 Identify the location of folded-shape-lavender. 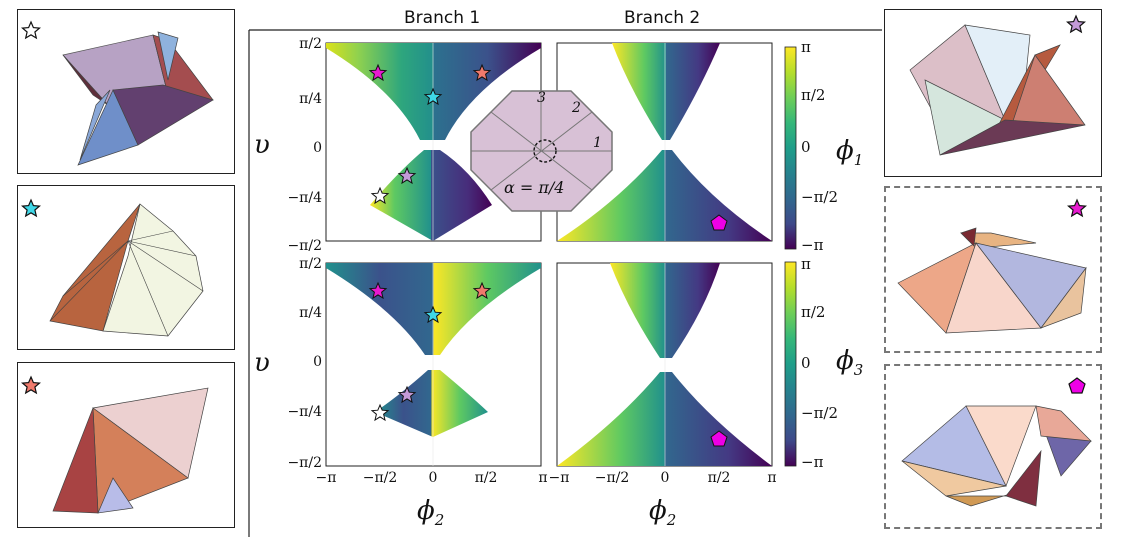
(997, 85).